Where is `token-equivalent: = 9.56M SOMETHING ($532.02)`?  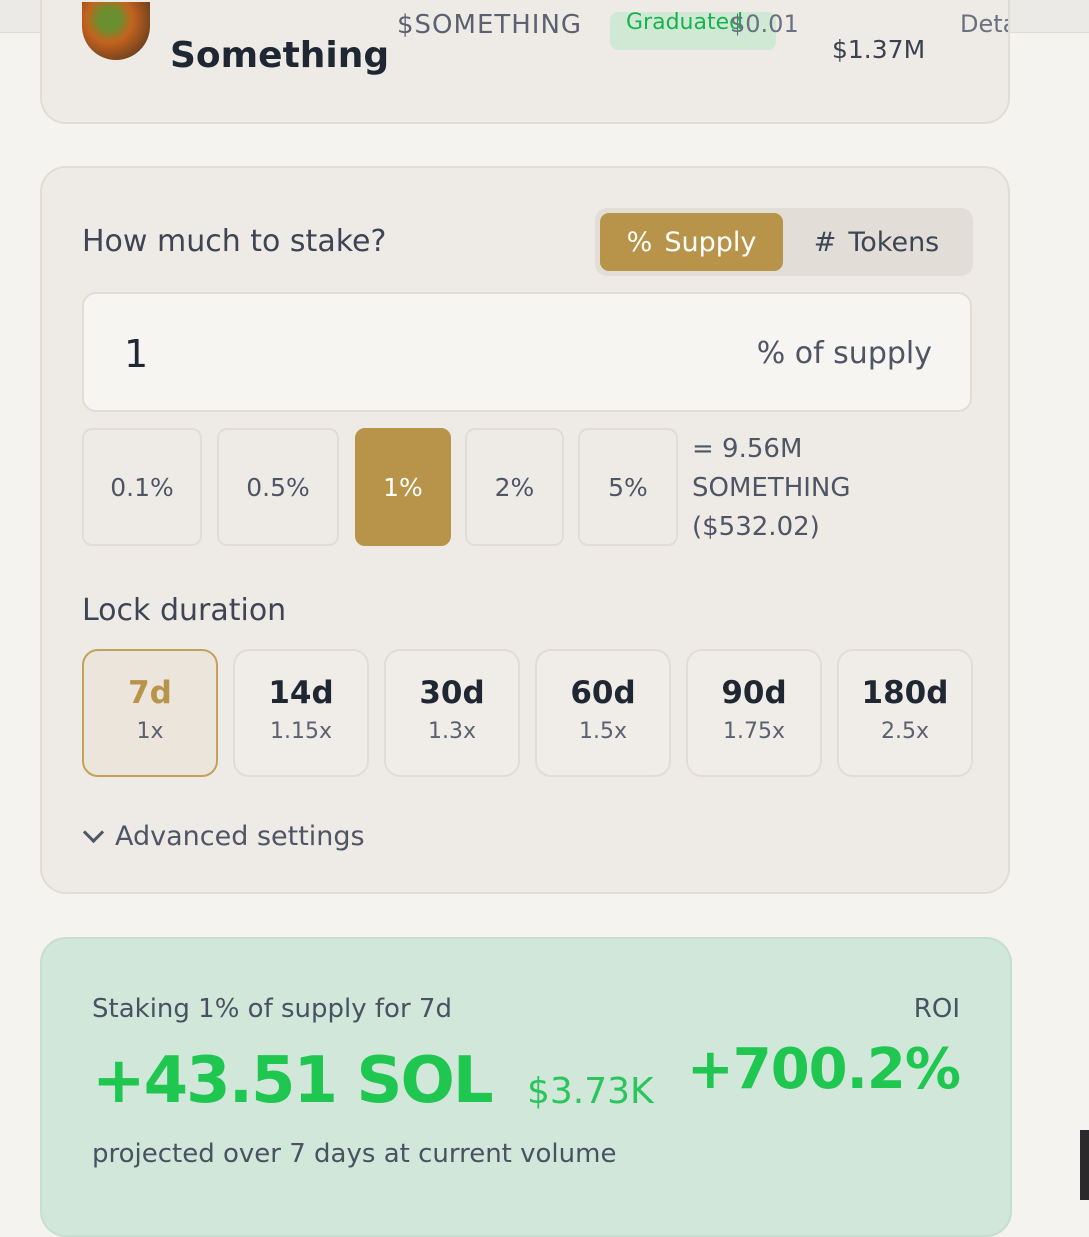
token-equivalent: = 9.56M SOMETHING ($532.02) is located at coordinates (771, 488).